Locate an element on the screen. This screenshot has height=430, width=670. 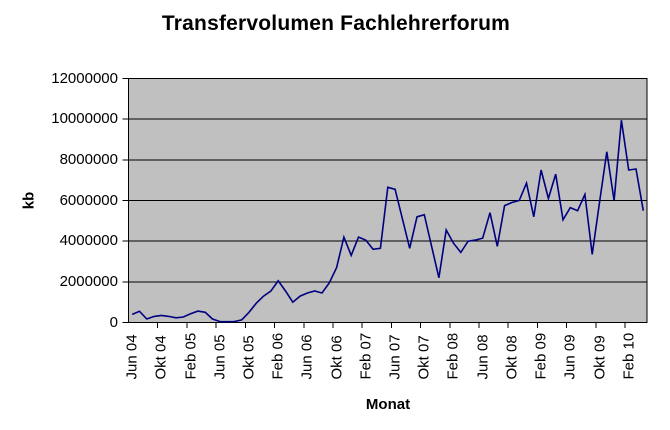
x-tick-label: Okt 07 is located at coordinates (424, 357).